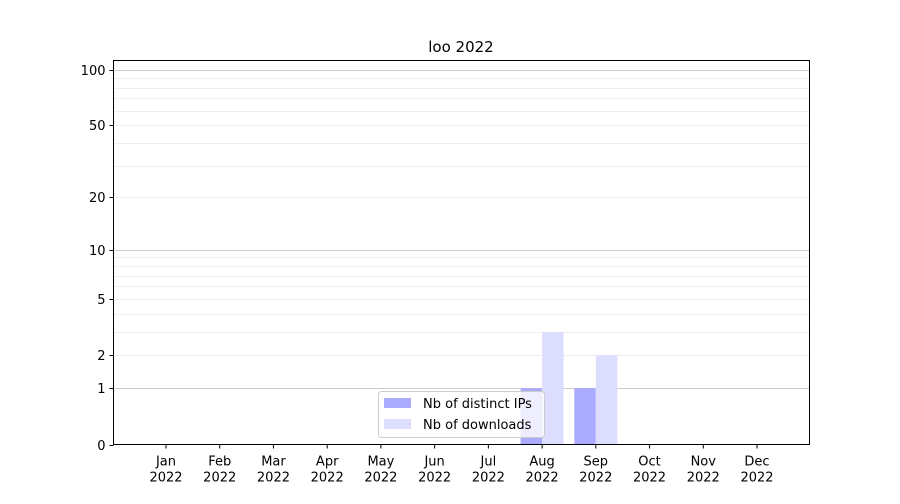 This screenshot has width=900, height=504. What do you see at coordinates (595, 470) in the screenshot?
I see `x-tick-label: Sep 2022` at bounding box center [595, 470].